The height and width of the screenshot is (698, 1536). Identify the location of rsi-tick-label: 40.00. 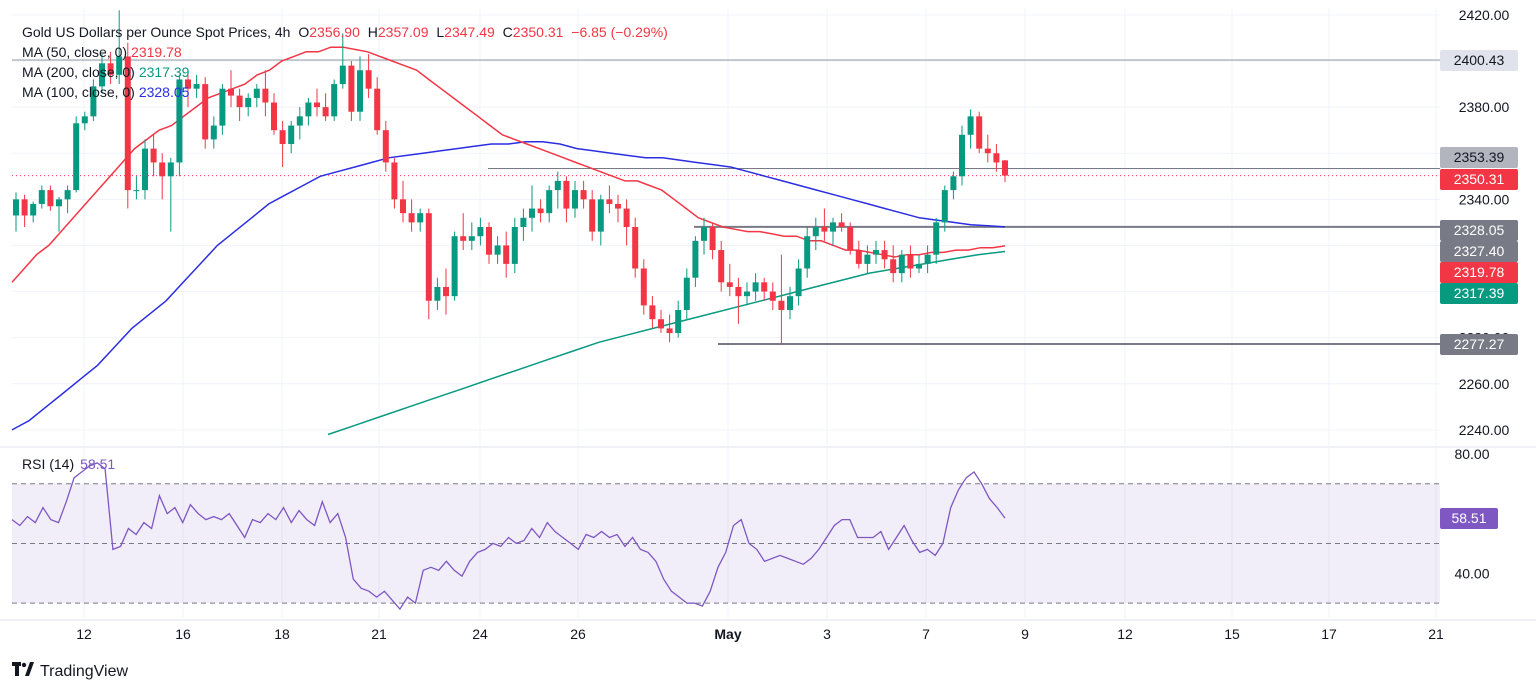
(1471, 573).